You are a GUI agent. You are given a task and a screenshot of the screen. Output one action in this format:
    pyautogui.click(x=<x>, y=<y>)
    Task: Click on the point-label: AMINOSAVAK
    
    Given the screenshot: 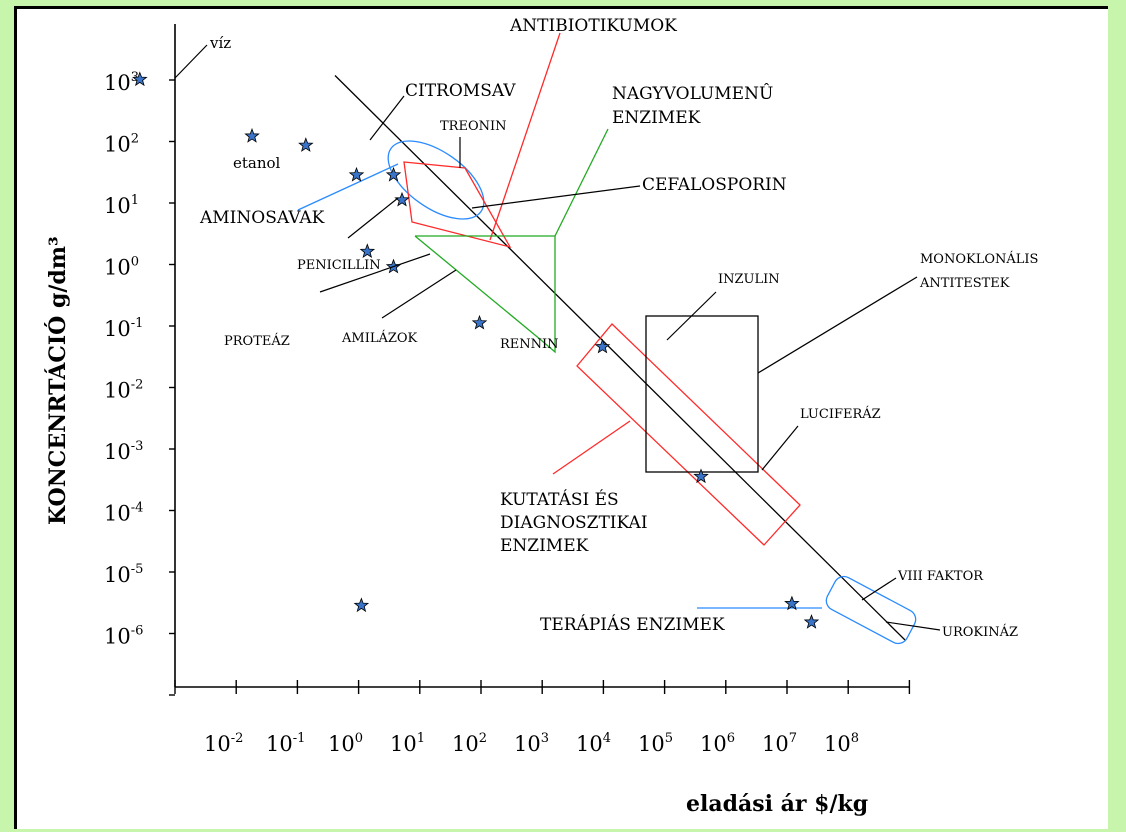 What is the action you would take?
    pyautogui.click(x=262, y=218)
    